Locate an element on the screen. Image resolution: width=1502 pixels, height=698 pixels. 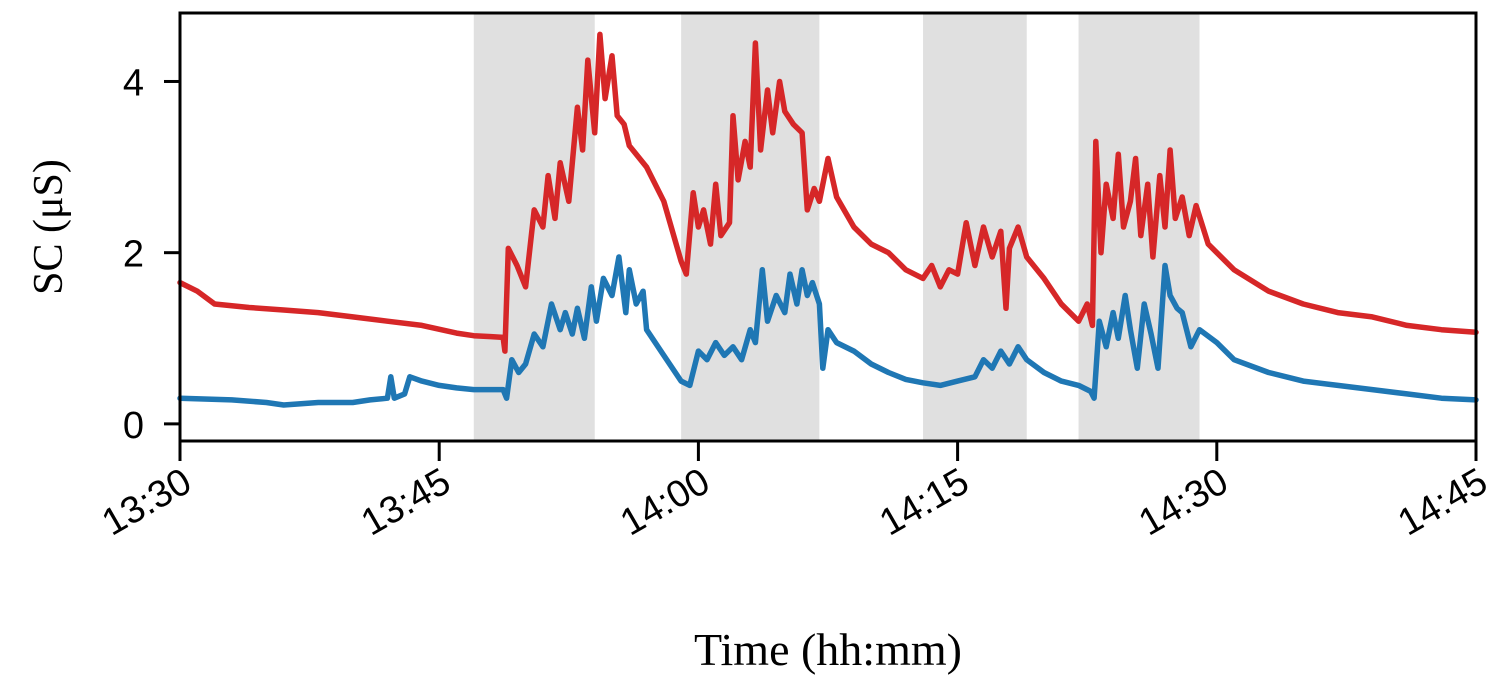
x-tick-label: 14:15 is located at coordinates (924, 502).